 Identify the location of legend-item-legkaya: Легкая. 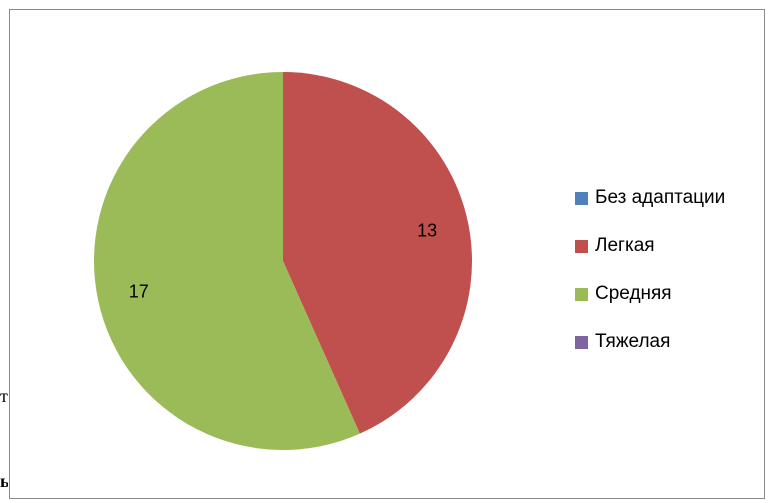
(650, 246).